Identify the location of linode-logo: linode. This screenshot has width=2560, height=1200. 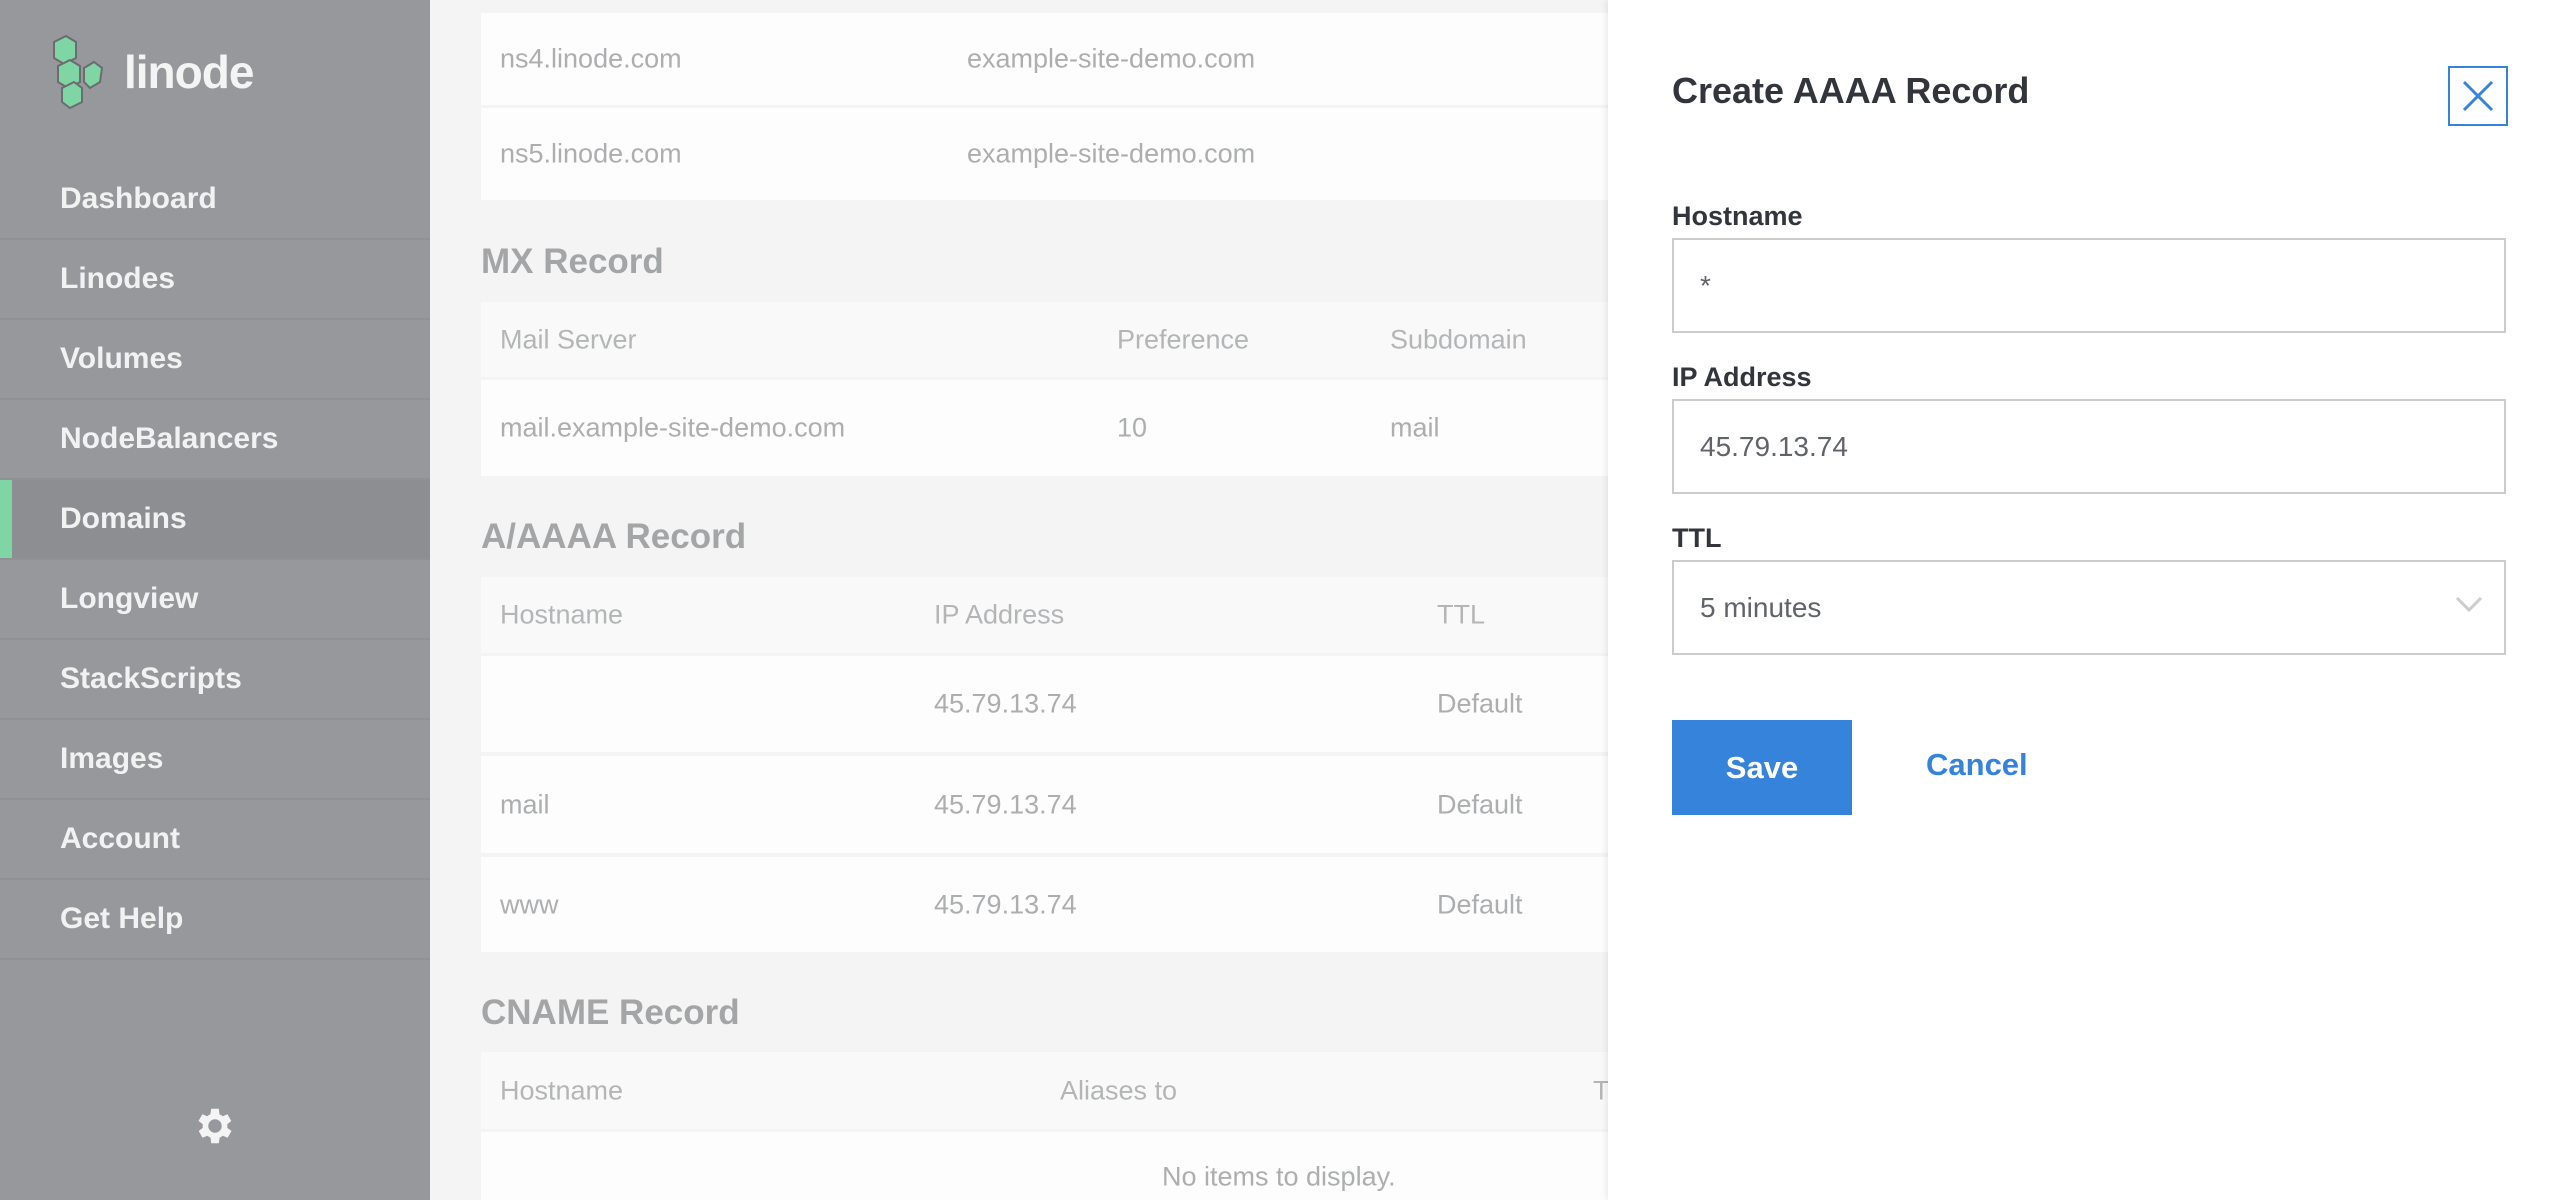
(151, 72).